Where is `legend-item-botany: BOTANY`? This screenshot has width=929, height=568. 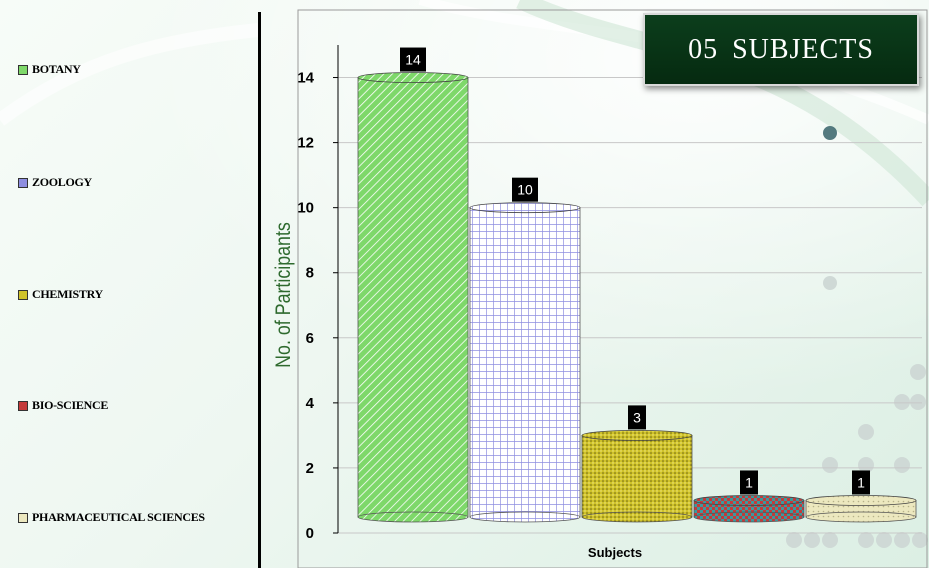
legend-item-botany: BOTANY is located at coordinates (49, 69).